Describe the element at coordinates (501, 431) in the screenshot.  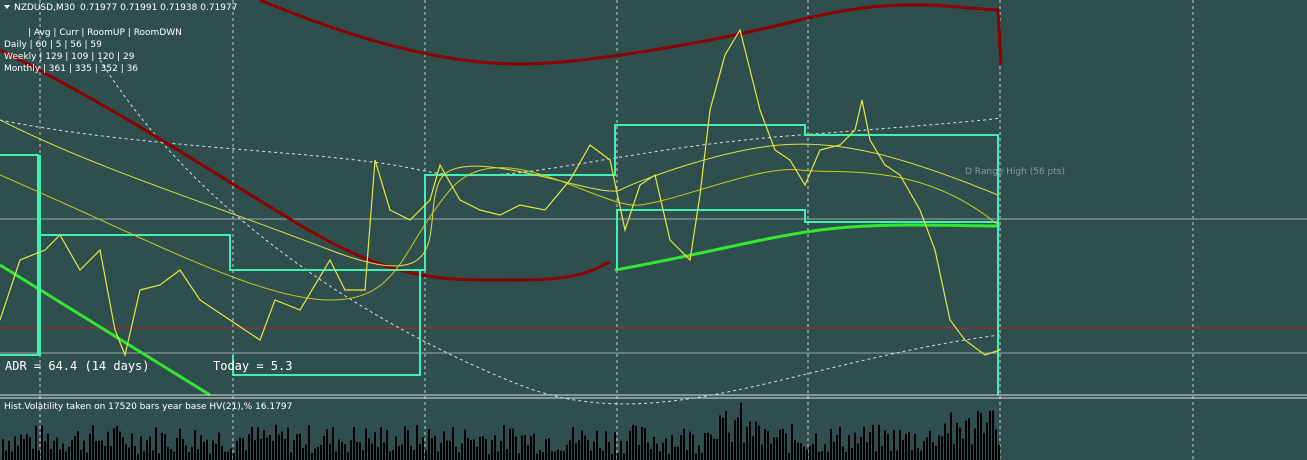
I see `volume-bars` at that location.